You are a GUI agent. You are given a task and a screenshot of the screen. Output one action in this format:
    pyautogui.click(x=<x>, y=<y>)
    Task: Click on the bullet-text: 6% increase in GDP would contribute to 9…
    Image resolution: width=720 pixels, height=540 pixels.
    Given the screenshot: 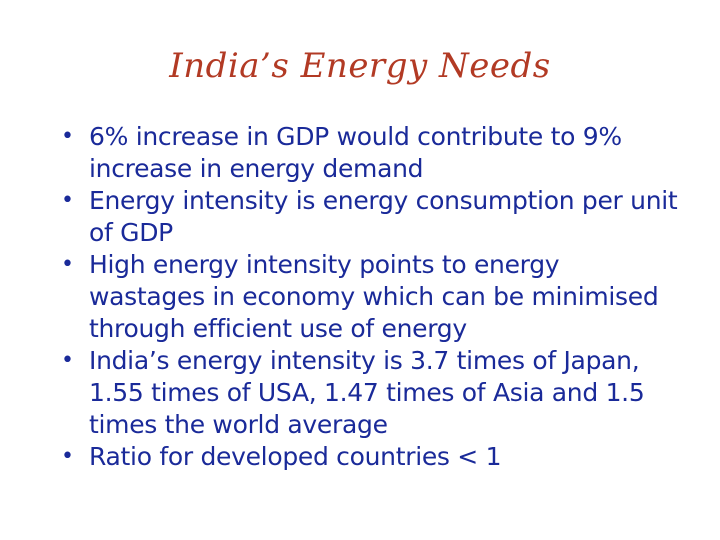 What is the action you would take?
    pyautogui.click(x=355, y=152)
    